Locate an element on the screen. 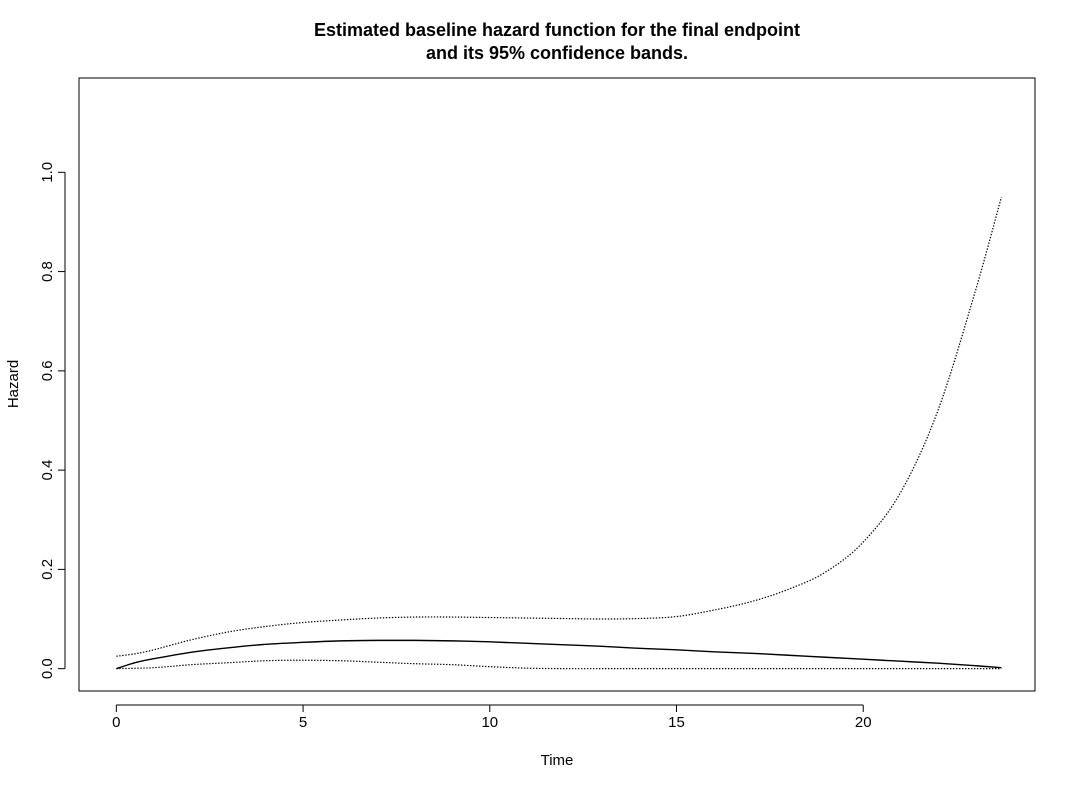  y-tick-label: 0.6 is located at coordinates (47, 370).